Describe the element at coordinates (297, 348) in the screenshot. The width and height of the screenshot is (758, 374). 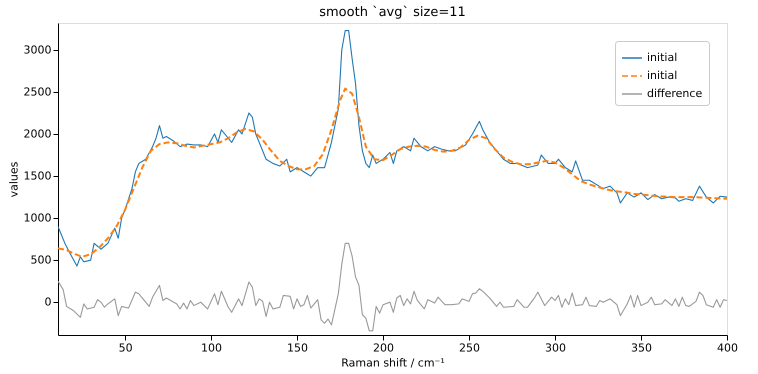
I see `x-tick-label: 150` at that location.